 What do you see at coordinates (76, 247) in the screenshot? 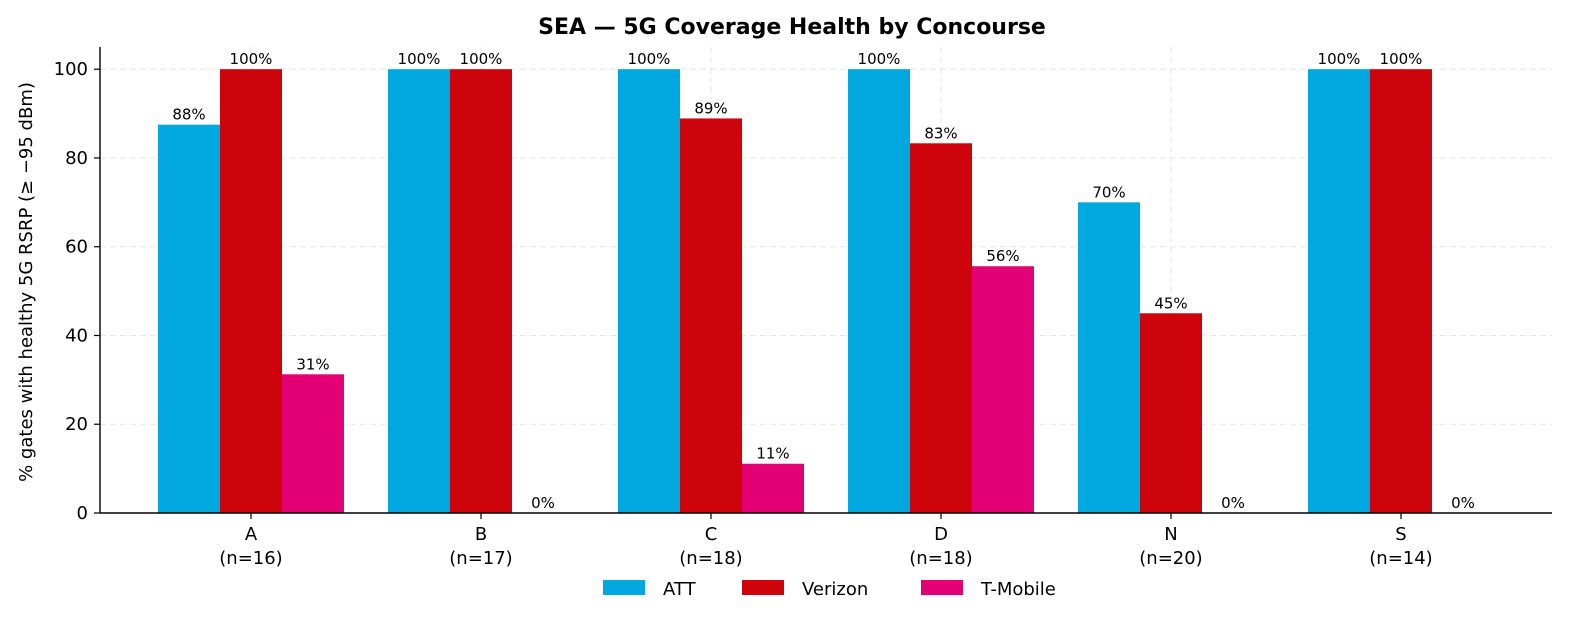
I see `y-tick-label: 60` at bounding box center [76, 247].